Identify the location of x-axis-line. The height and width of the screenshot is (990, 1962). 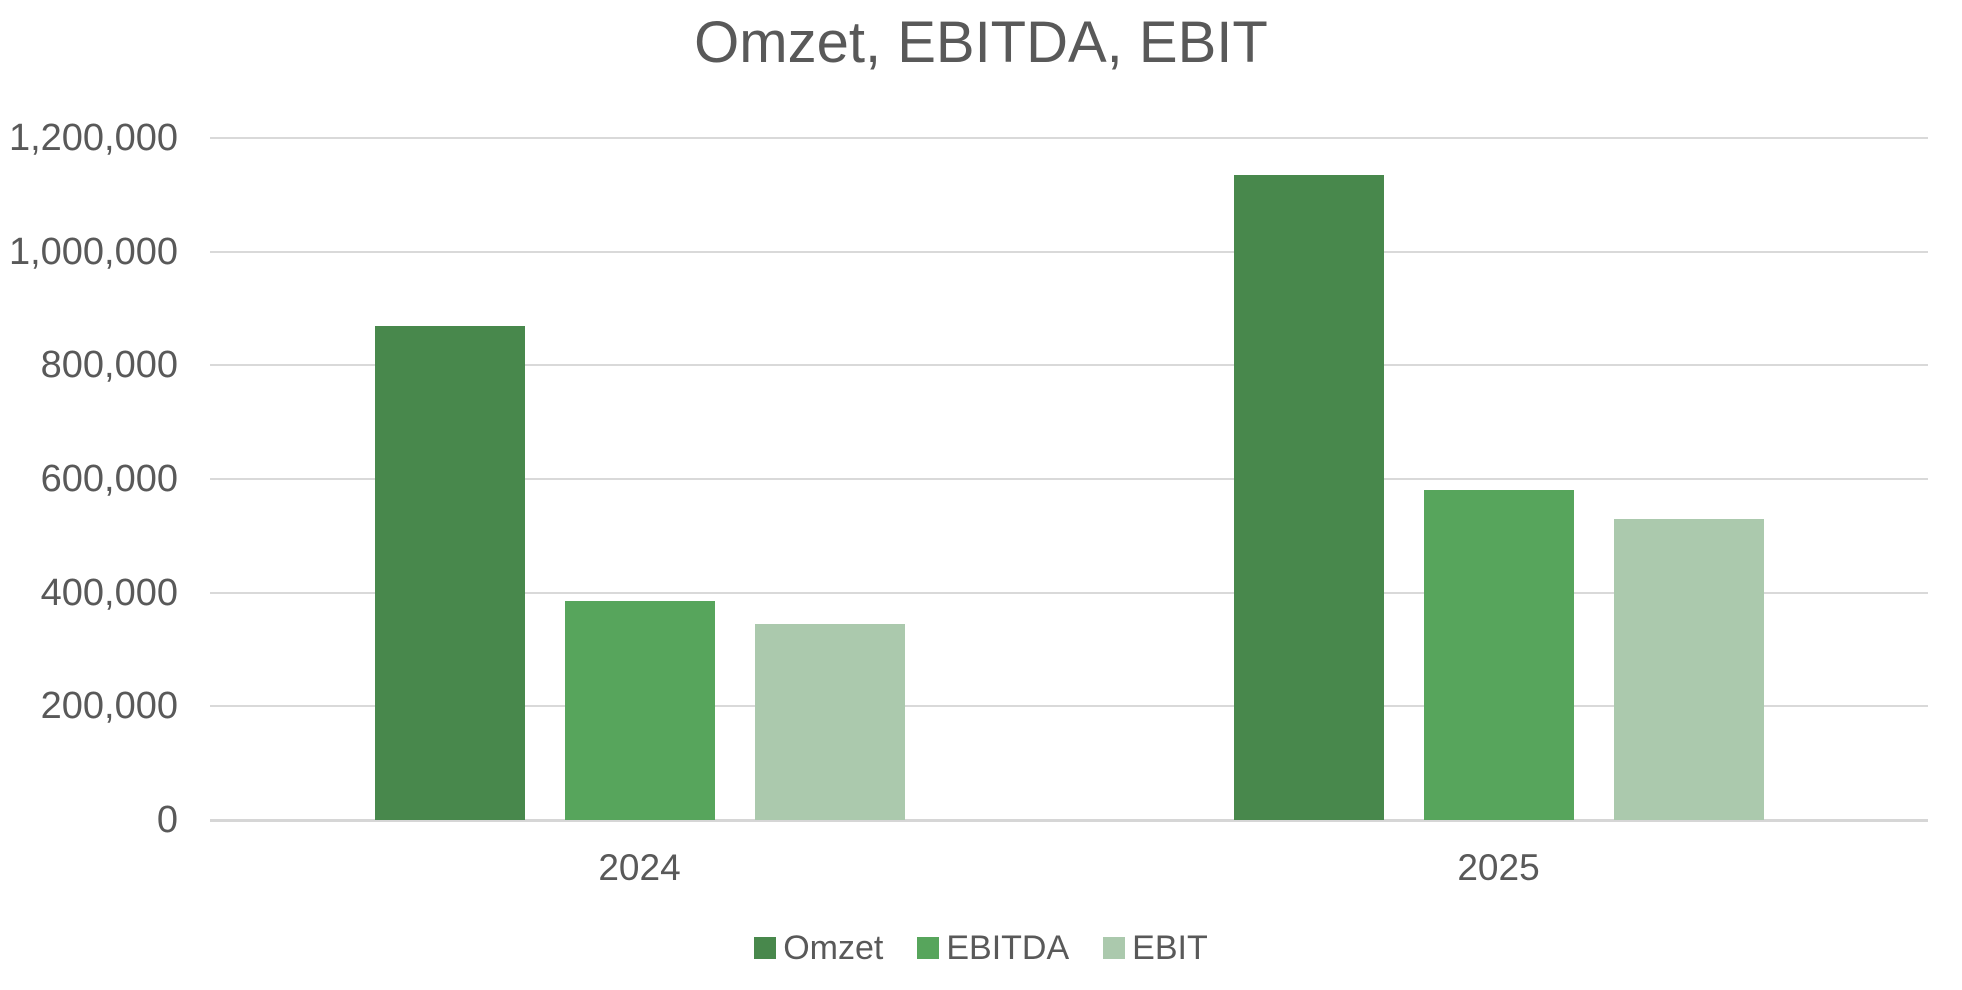
(1069, 820).